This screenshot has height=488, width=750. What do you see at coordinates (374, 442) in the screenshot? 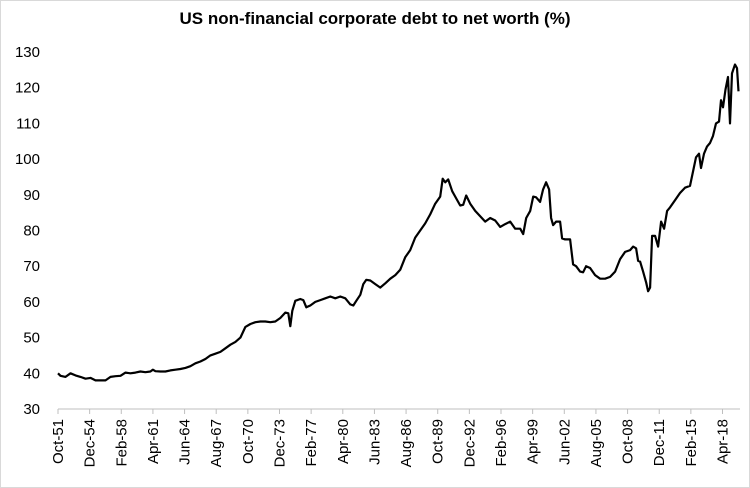
I see `x-tick-label: Jun-83` at bounding box center [374, 442].